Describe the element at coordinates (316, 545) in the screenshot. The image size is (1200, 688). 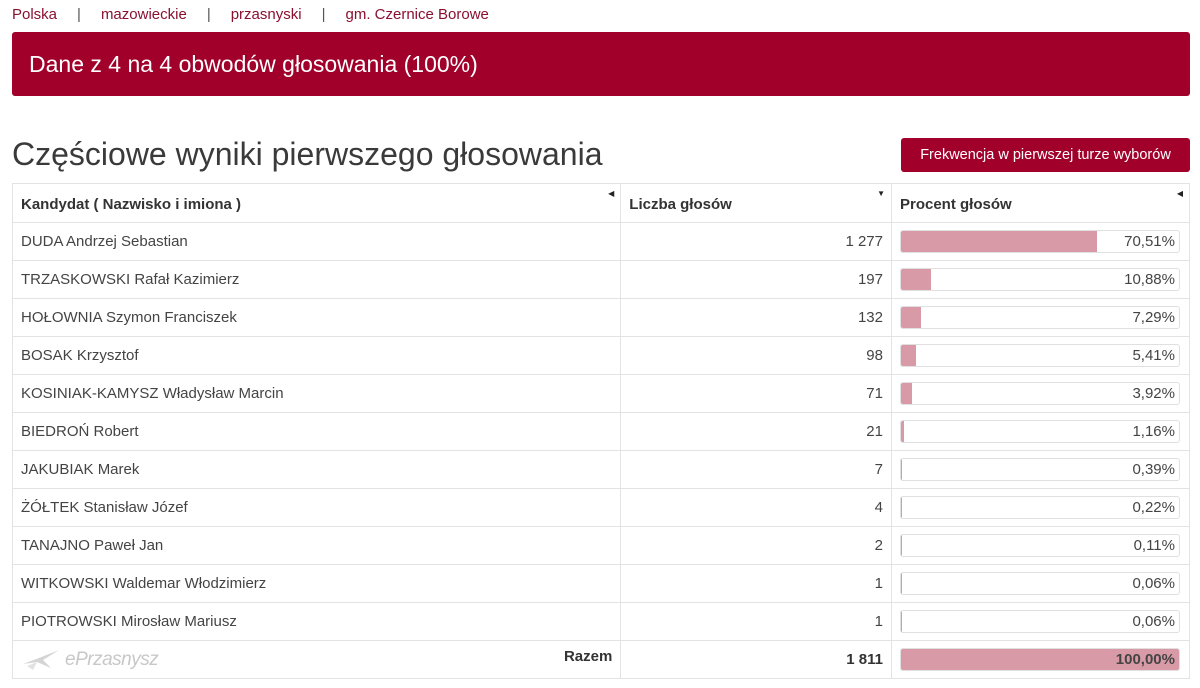
I see `candidate-name: TANAJNO Paweł Jan` at that location.